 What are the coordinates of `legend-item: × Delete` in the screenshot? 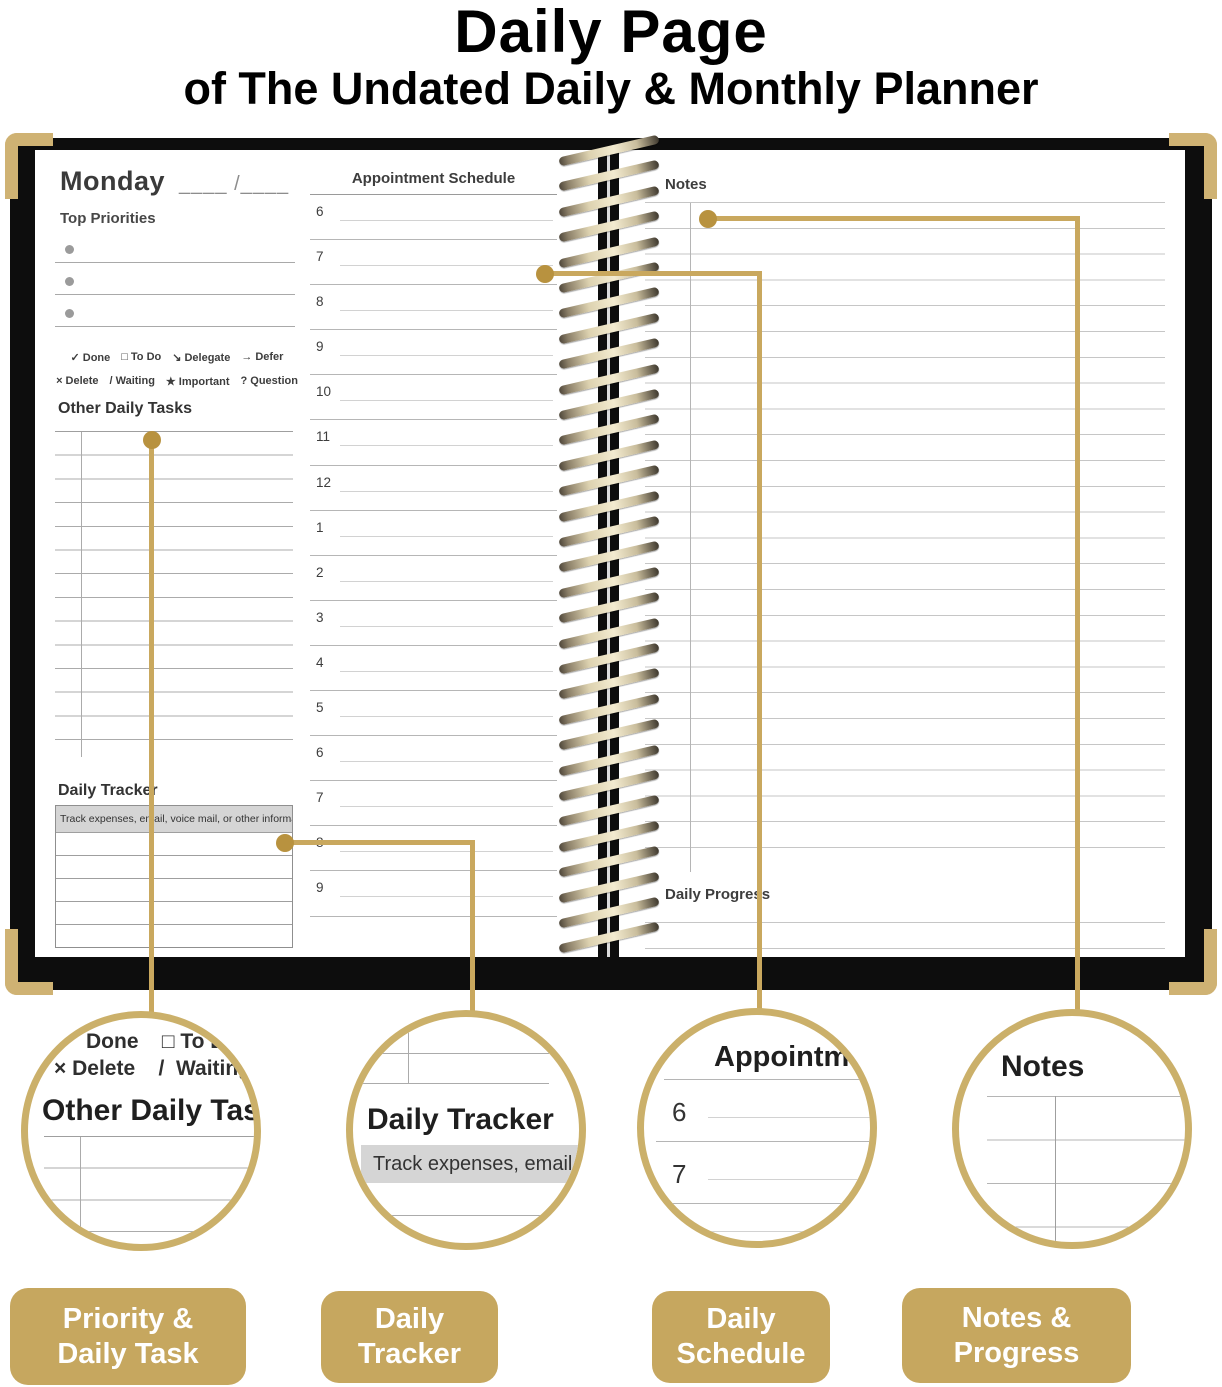 It's located at (77, 381).